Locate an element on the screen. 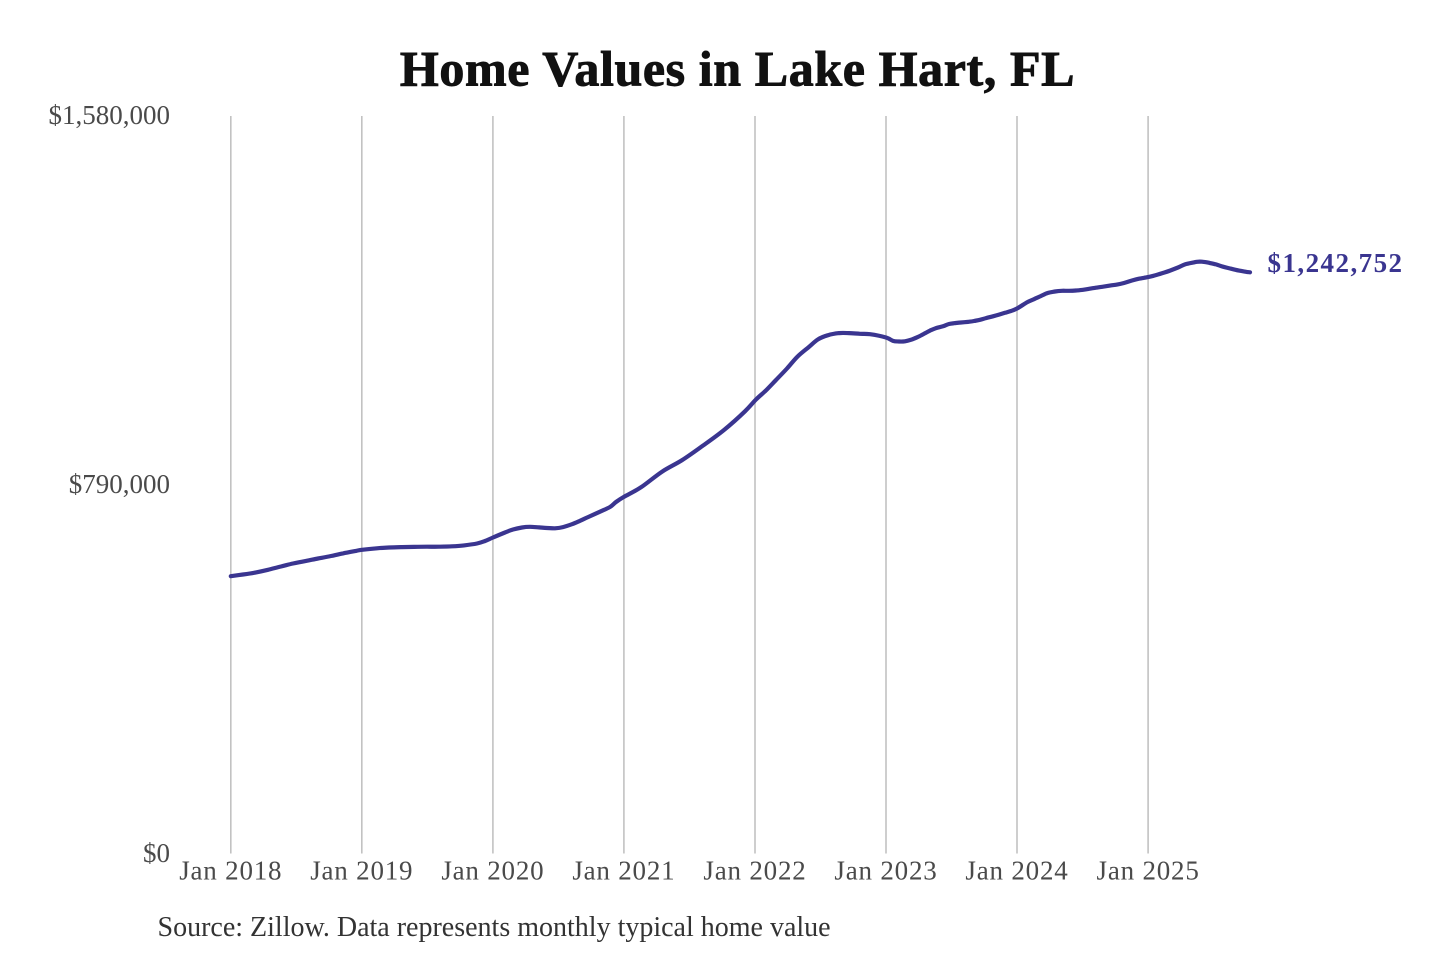 The image size is (1440, 960). svg-text: Jan 2023 is located at coordinates (885, 871).